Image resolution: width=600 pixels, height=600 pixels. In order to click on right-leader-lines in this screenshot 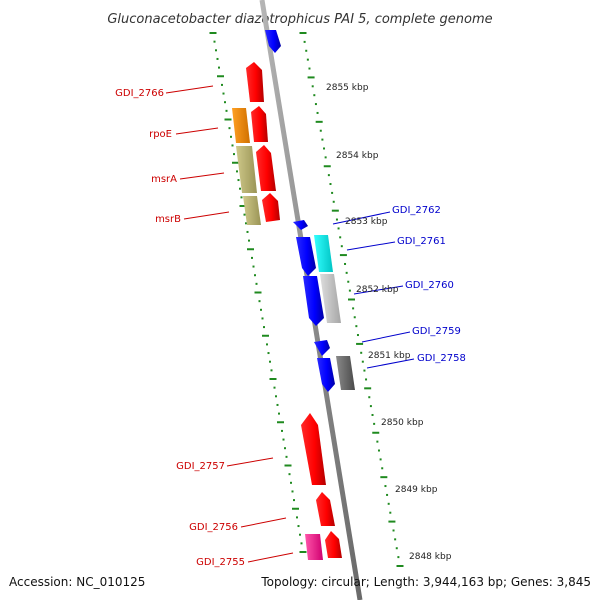, I will do `click(373, 290)`.